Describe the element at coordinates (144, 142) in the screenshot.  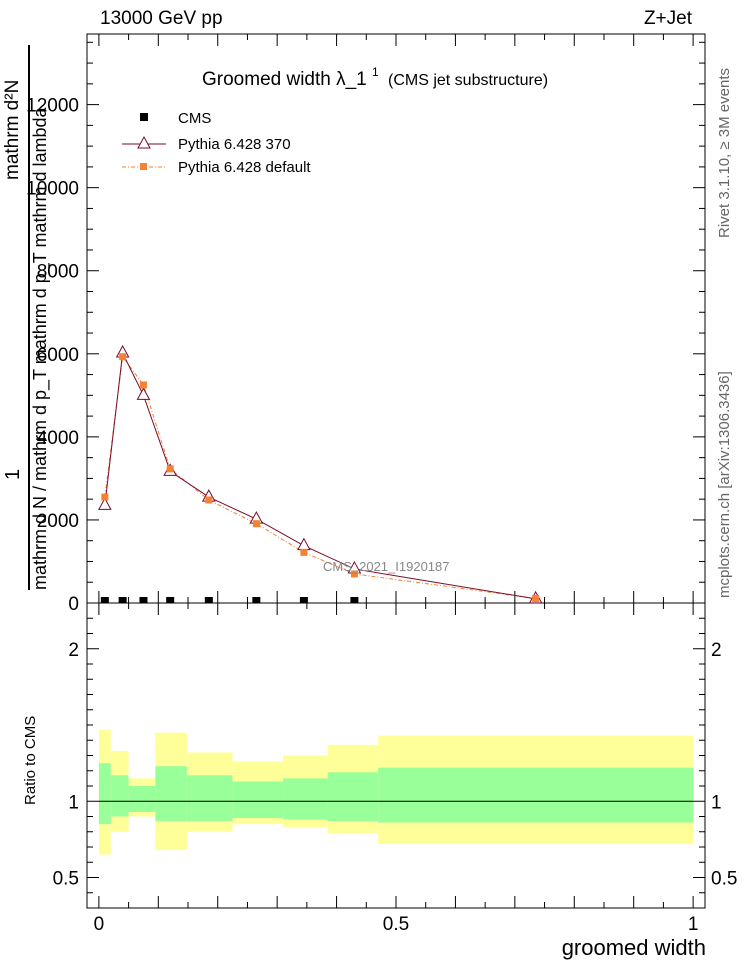
I see `legend-py370-marker` at that location.